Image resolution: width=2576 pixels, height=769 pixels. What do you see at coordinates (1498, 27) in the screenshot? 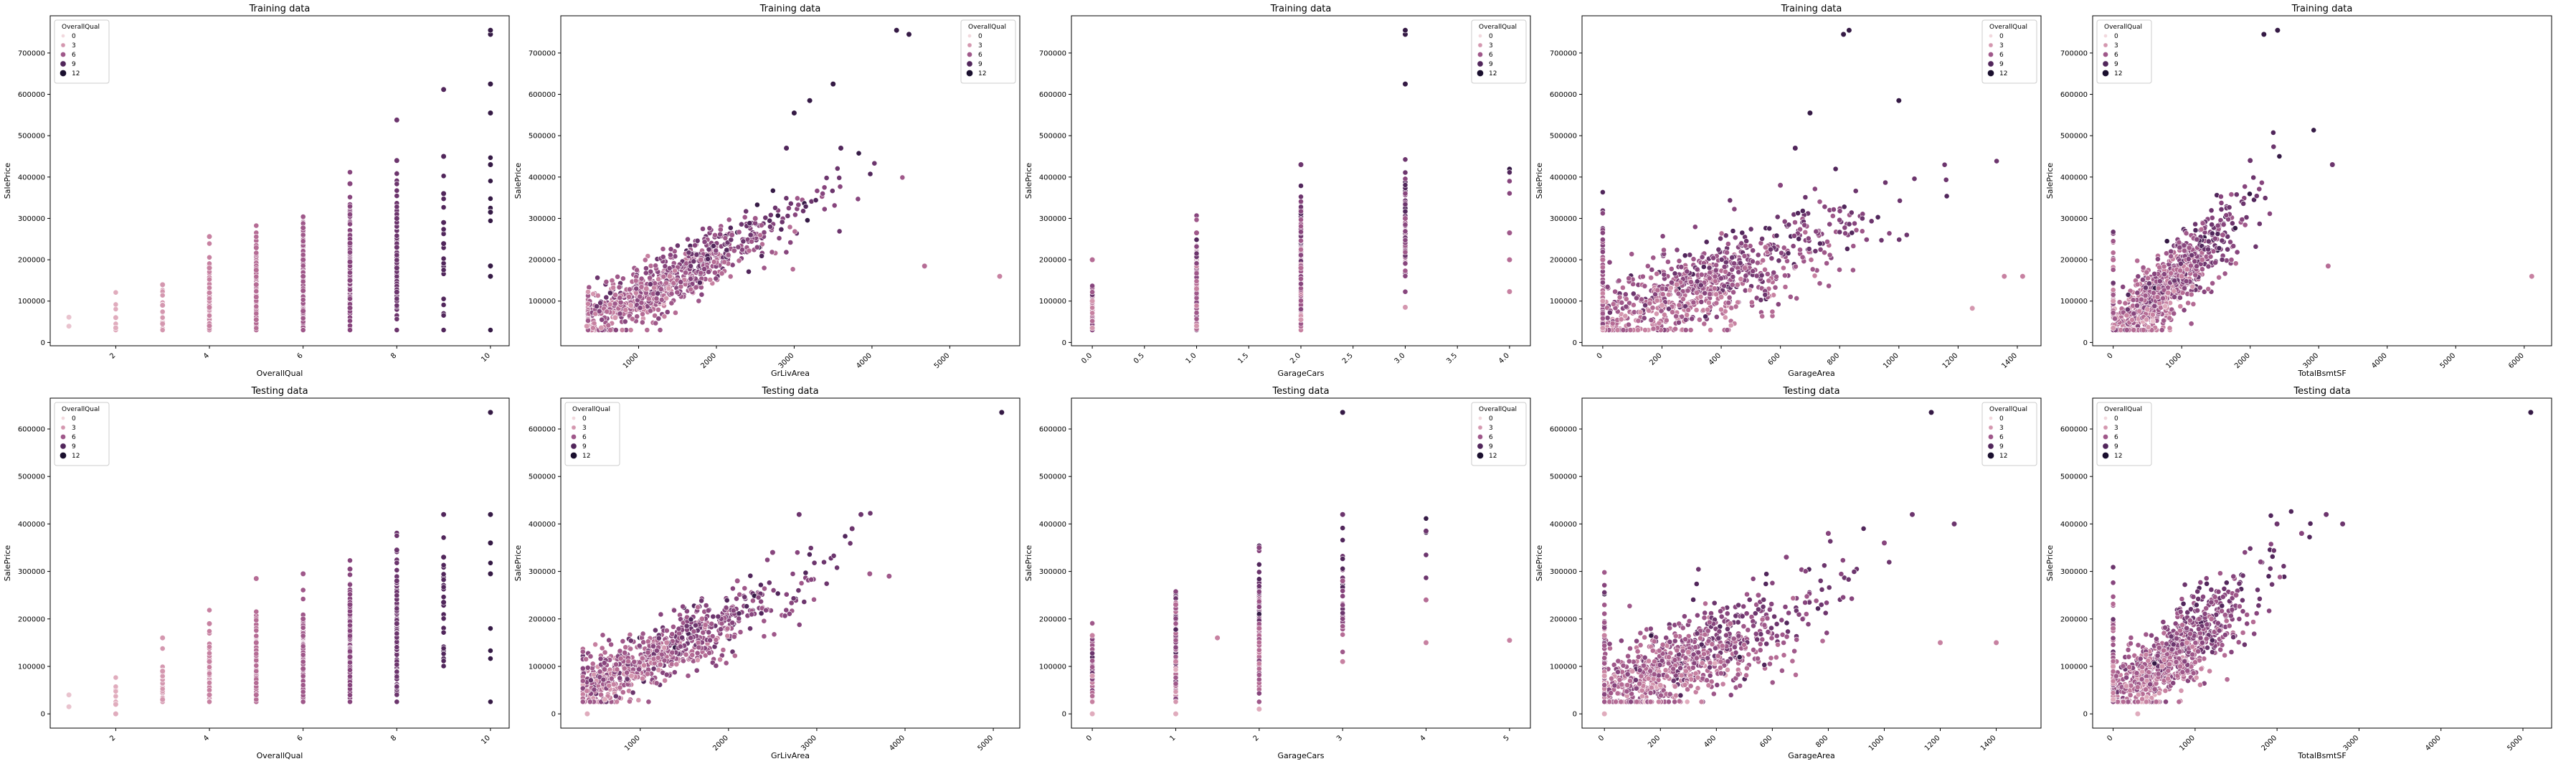
I see `legend-title: OverallQual` at bounding box center [1498, 27].